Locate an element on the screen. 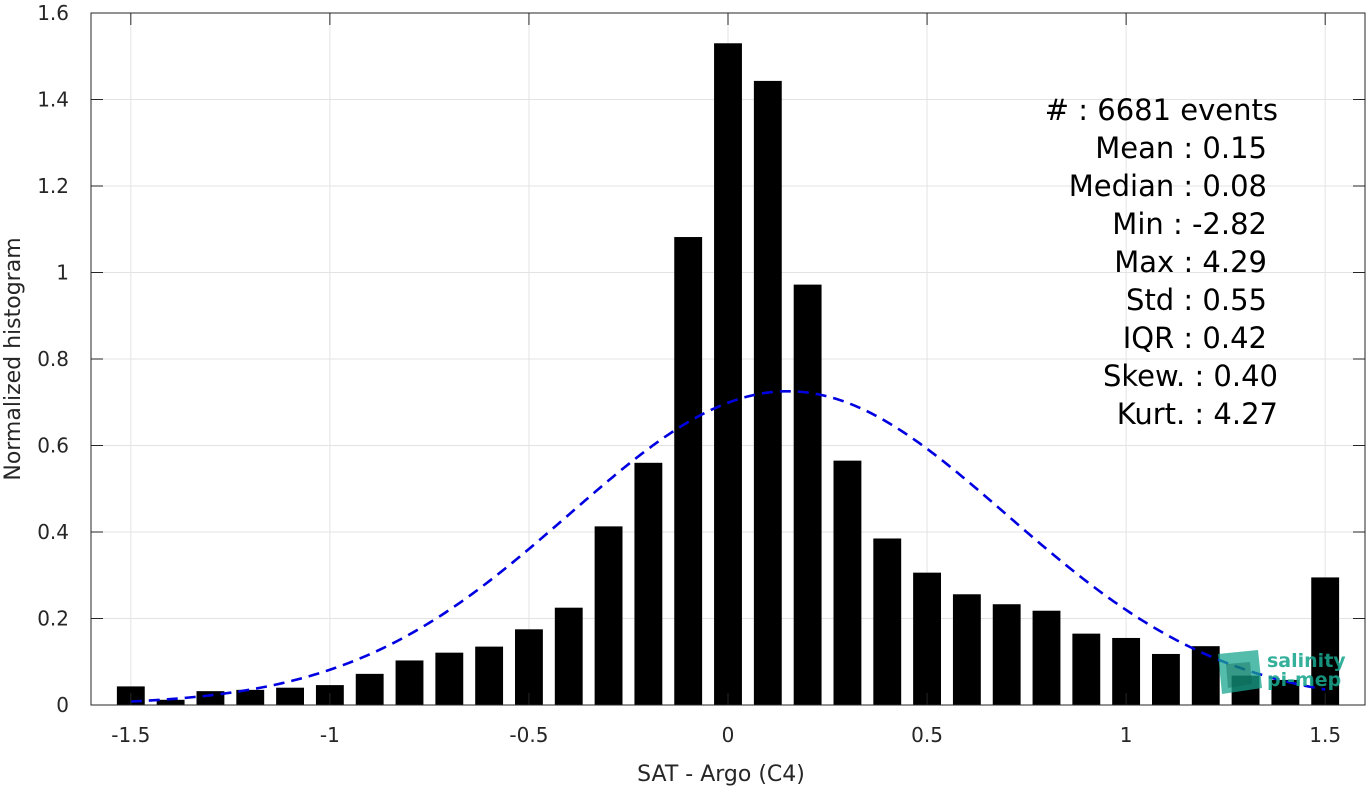 The height and width of the screenshot is (787, 1367). stats-skewness: Skew. : 0.40 is located at coordinates (1190, 376).